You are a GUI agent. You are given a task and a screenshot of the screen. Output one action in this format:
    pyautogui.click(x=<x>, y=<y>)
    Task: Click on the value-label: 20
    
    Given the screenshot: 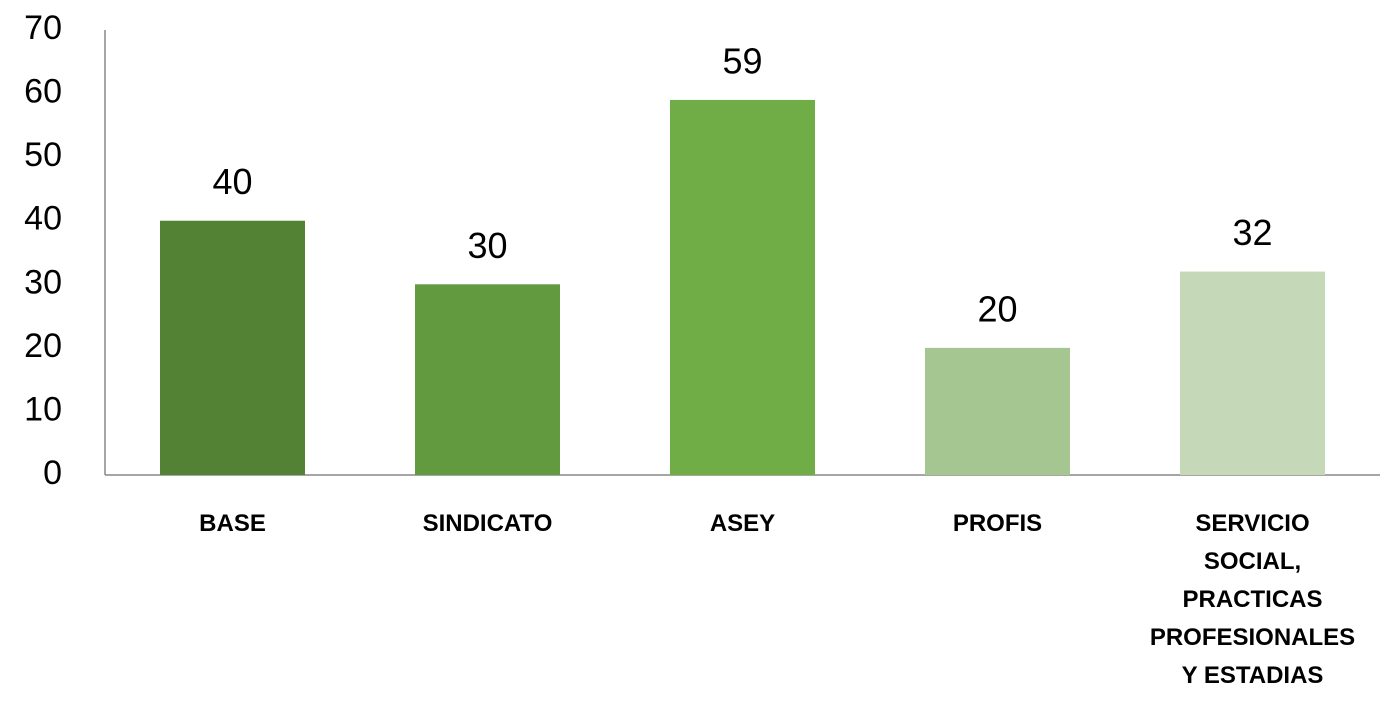 What is the action you would take?
    pyautogui.click(x=997, y=308)
    